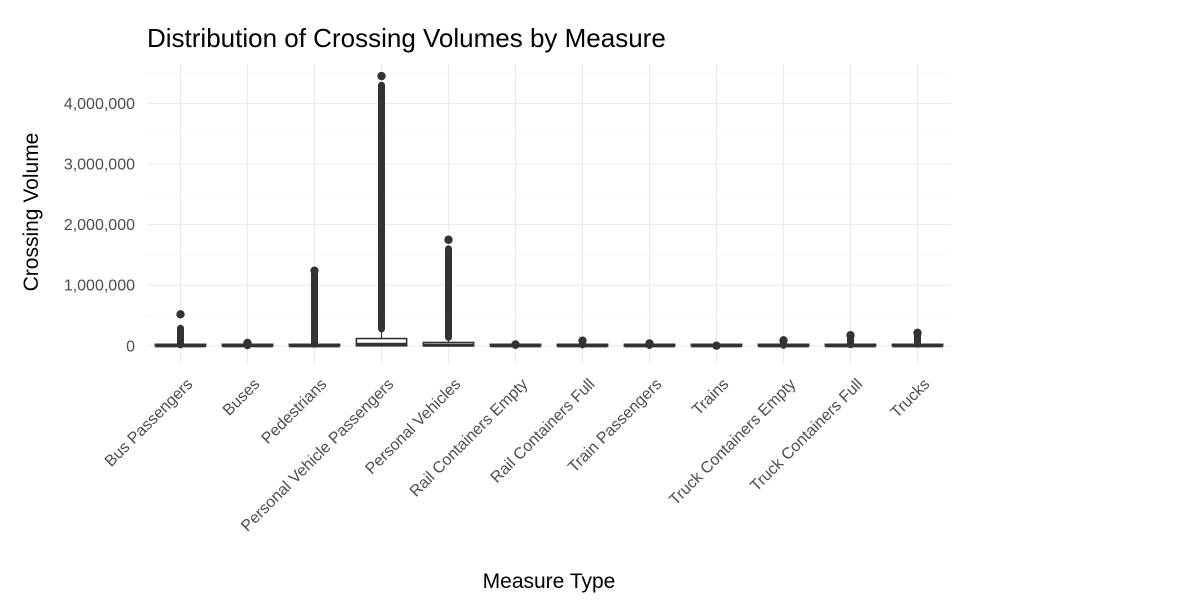  I want to click on x-tick-label: Rail Containers Empty, so click(469, 438).